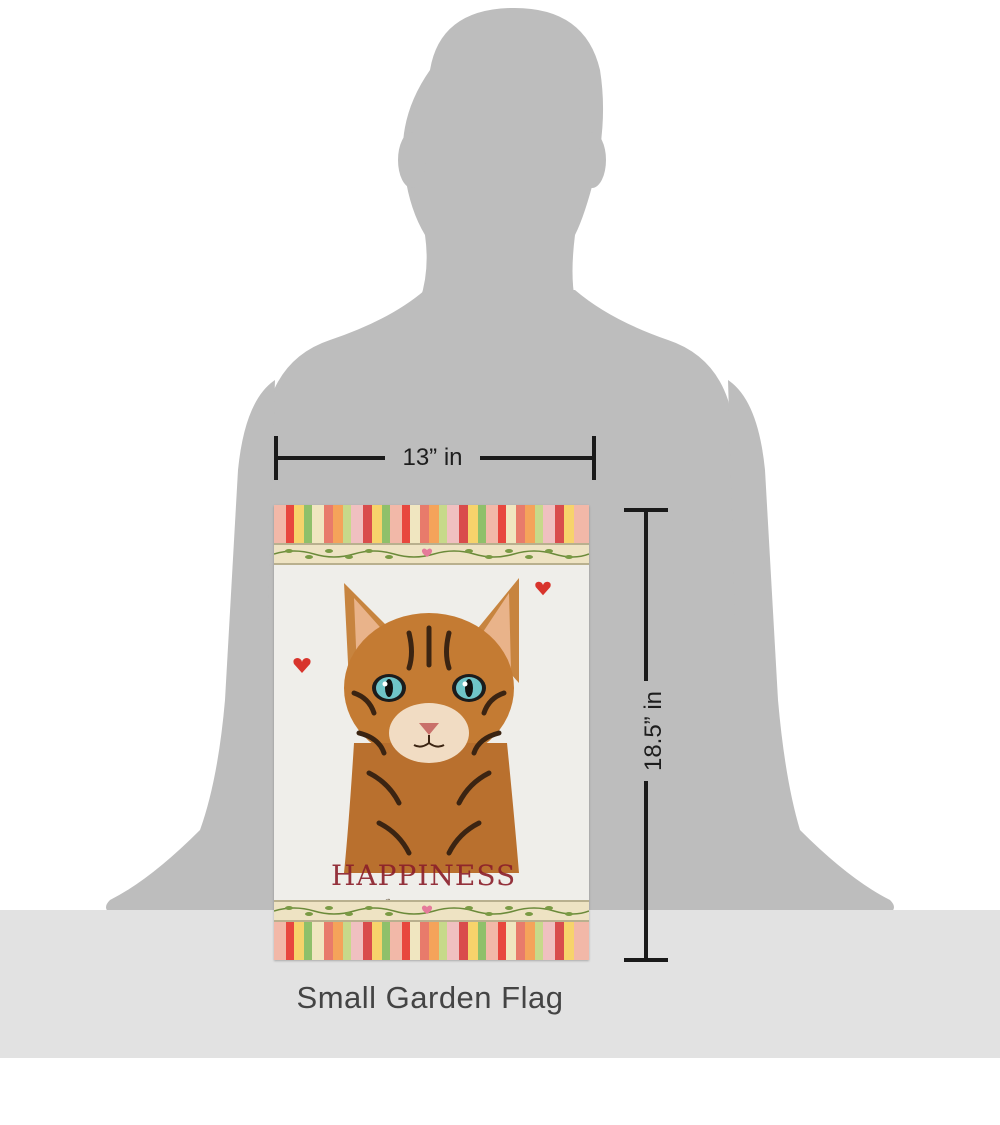  I want to click on flag-happiness-text: HAPPINESS, so click(424, 875).